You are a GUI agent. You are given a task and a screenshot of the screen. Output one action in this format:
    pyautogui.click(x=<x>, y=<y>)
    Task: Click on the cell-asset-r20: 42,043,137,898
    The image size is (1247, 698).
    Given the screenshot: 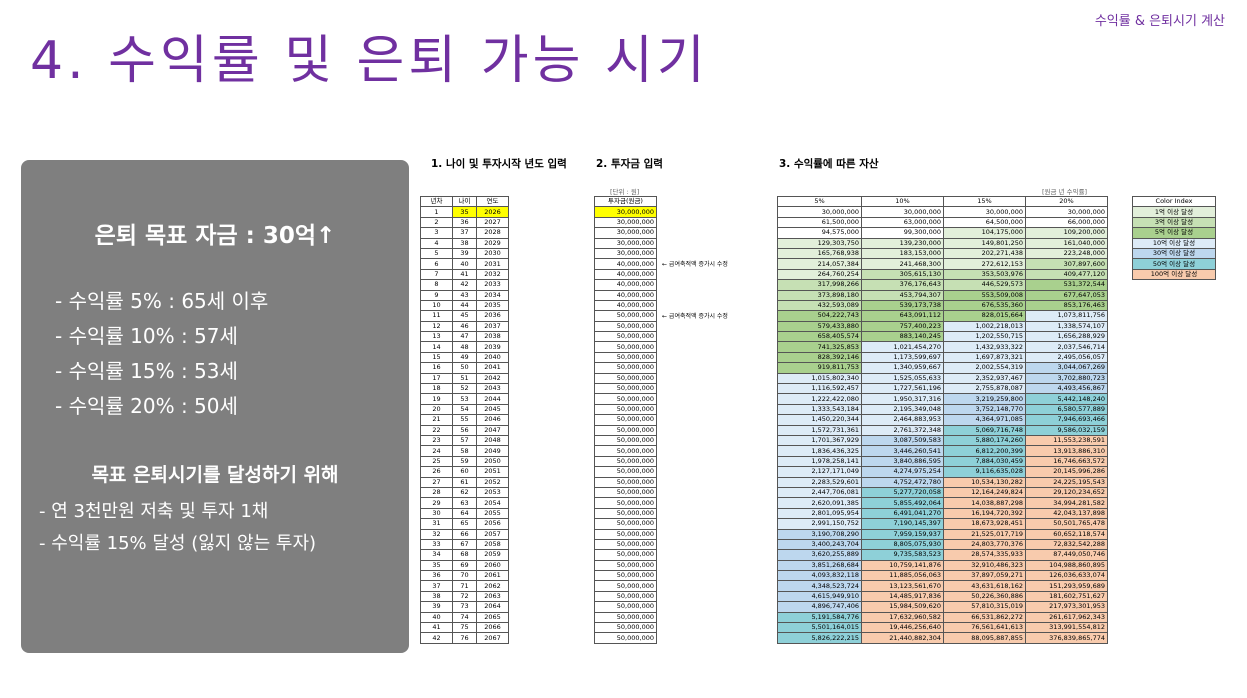 What is the action you would take?
    pyautogui.click(x=1066, y=513)
    